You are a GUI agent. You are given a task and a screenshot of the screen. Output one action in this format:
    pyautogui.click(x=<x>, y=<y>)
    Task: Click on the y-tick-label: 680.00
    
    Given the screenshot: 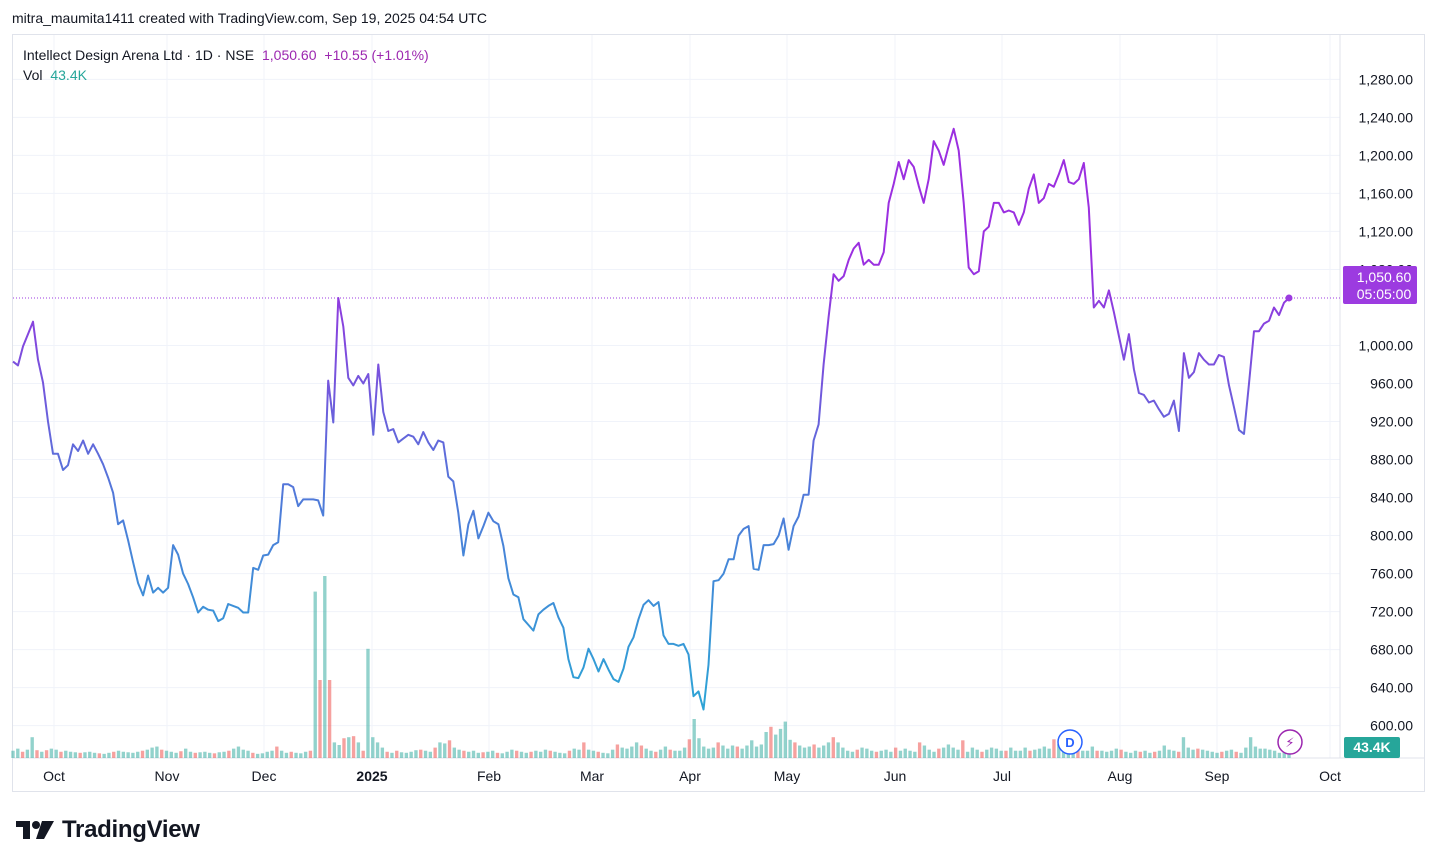 What is the action you would take?
    pyautogui.click(x=1391, y=650)
    